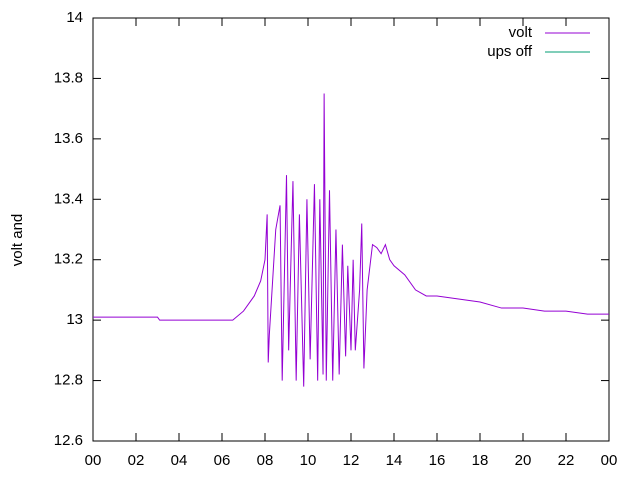 Image resolution: width=640 pixels, height=480 pixels. I want to click on x-tick-label: 16, so click(437, 460).